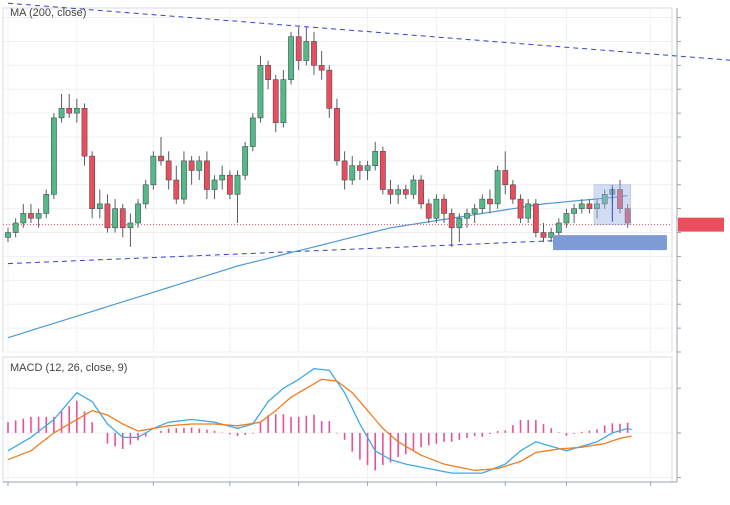 This screenshot has width=730, height=505. I want to click on measure-label-box, so click(610, 243).